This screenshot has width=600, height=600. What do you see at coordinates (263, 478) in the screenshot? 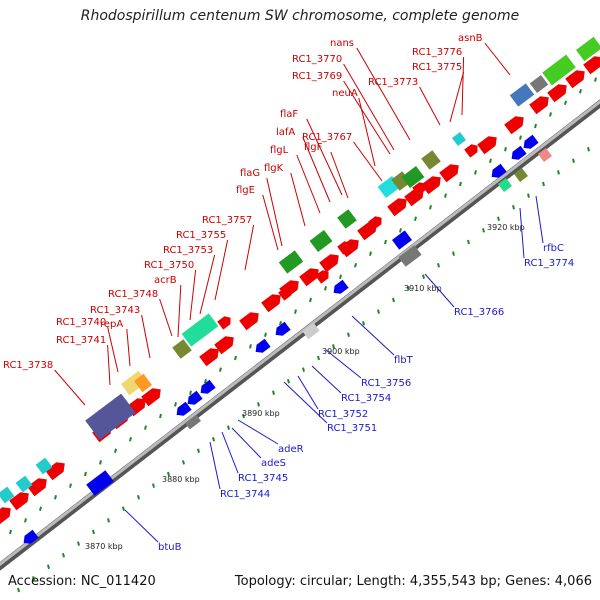
I see `gene-label: RC1_3745` at bounding box center [263, 478].